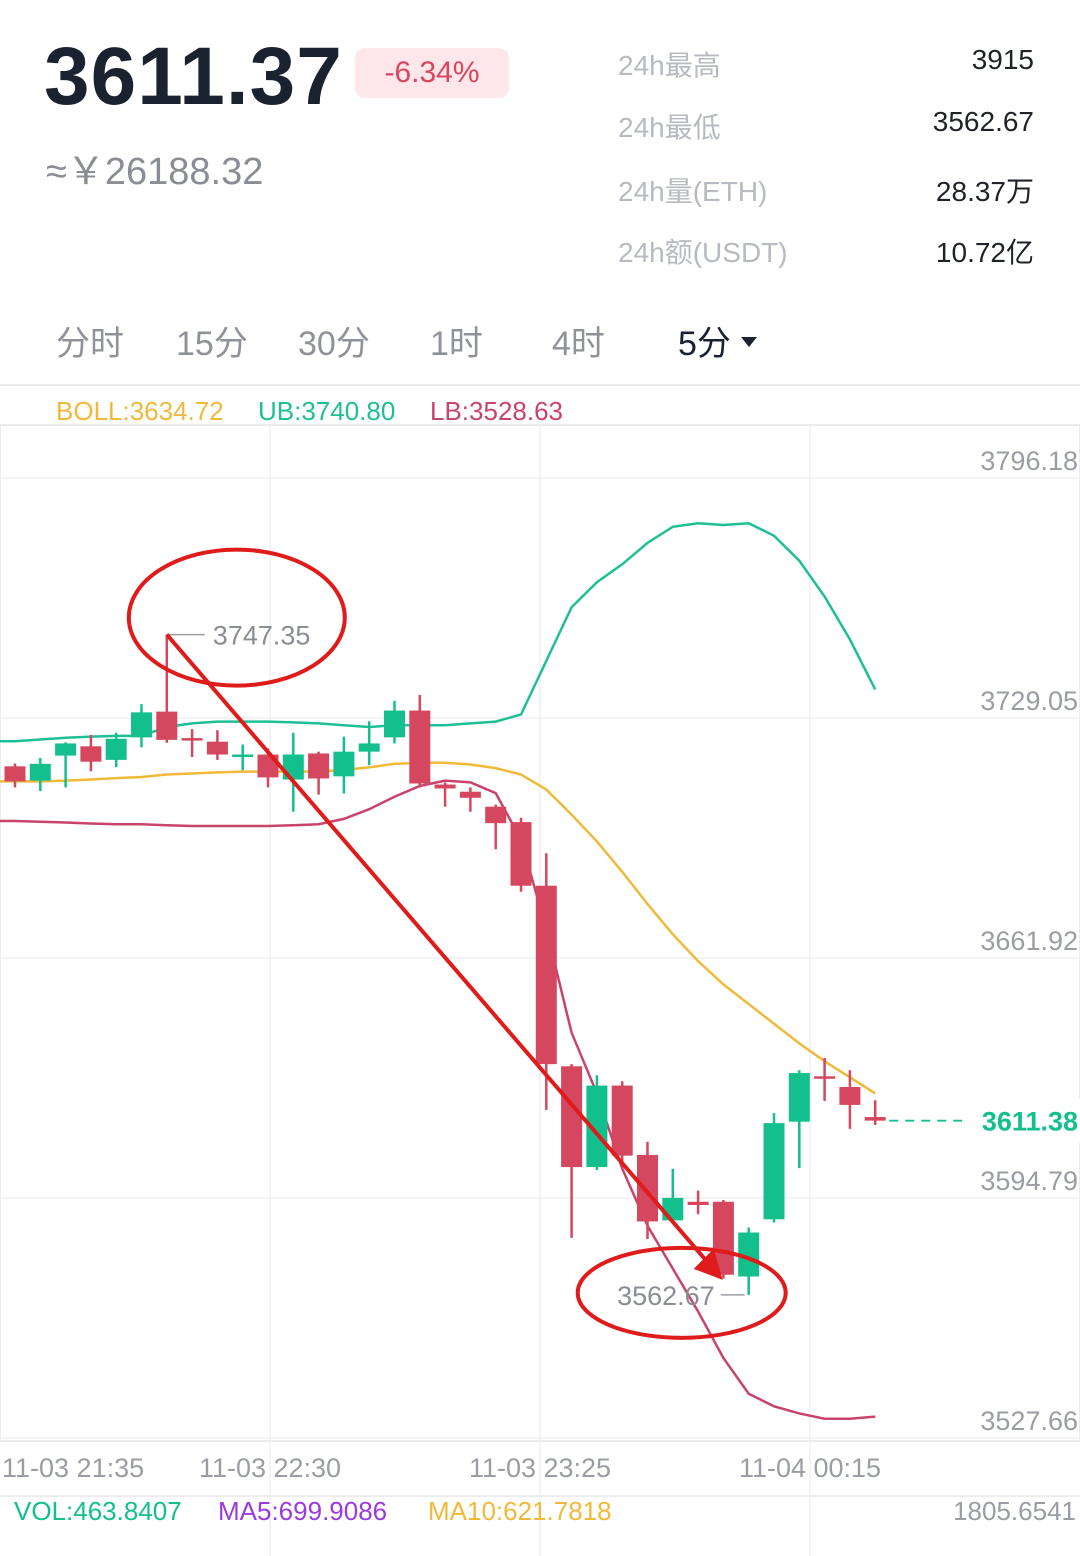 This screenshot has height=1556, width=1080. What do you see at coordinates (1002, 59) in the screenshot?
I see `stat-value-high: 3915` at bounding box center [1002, 59].